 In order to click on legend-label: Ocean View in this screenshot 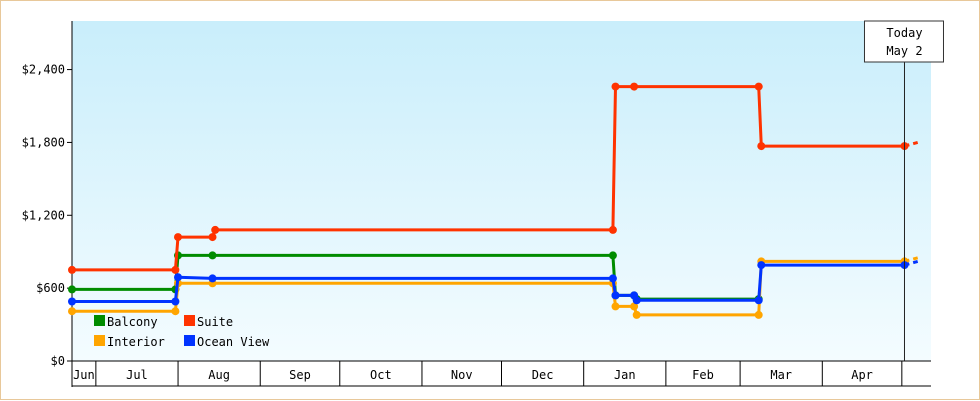, I will do `click(233, 342)`.